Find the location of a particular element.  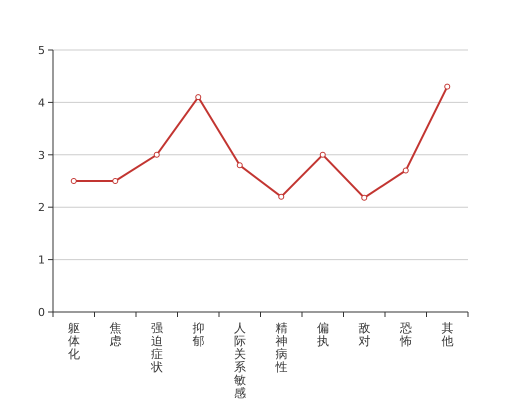

x-tick-label: 躯体化 is located at coordinates (74, 341).